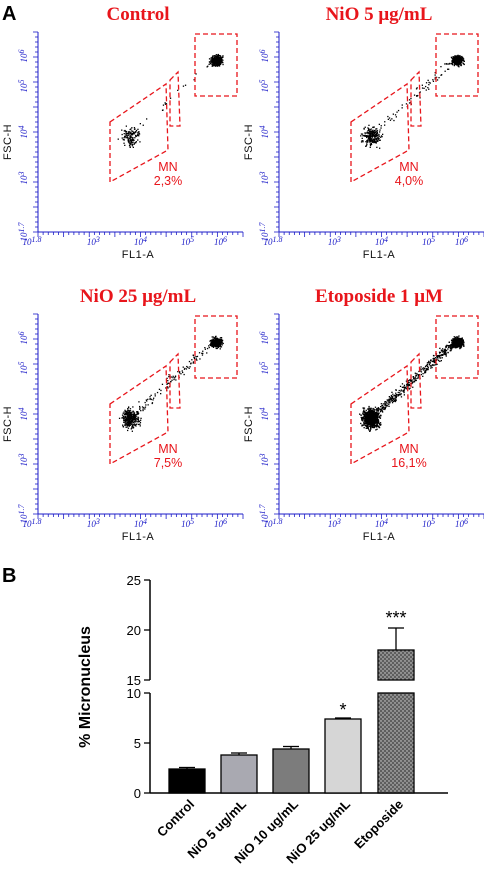 This screenshot has width=484, height=889. Describe the element at coordinates (262, 364) in the screenshot. I see `y-tick-exponent: 5` at that location.